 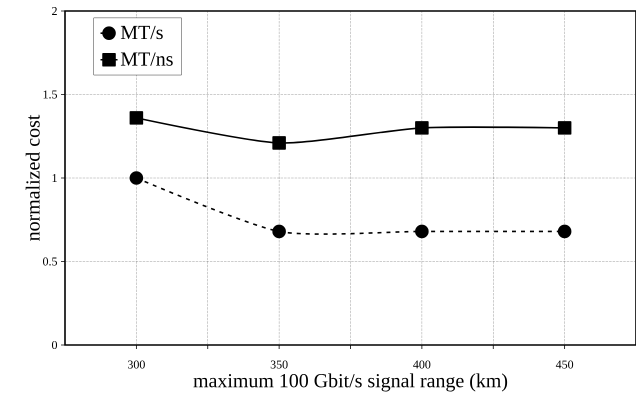 I want to click on x-tick-label: 400, so click(x=421, y=364).